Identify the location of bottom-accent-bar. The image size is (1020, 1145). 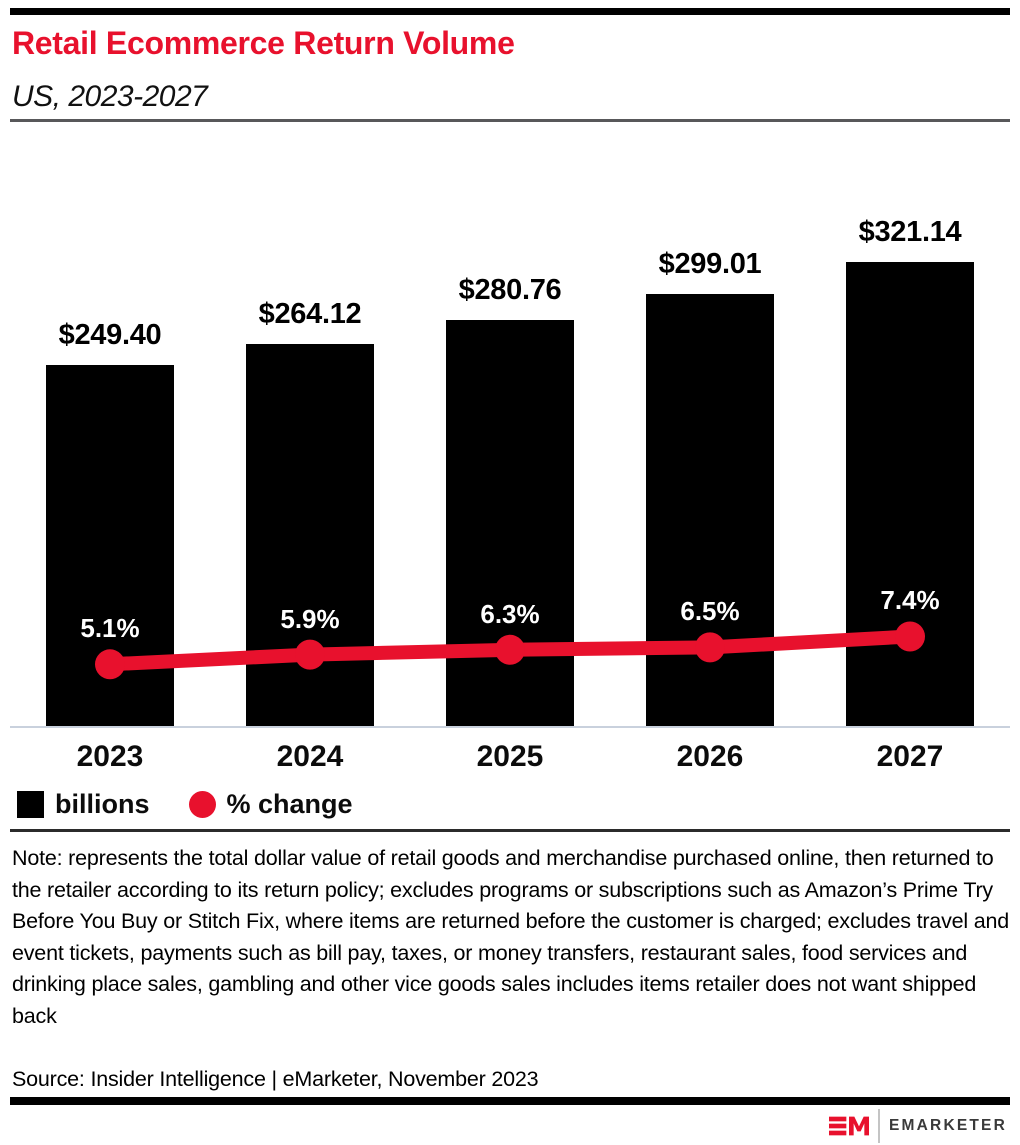
(510, 1101).